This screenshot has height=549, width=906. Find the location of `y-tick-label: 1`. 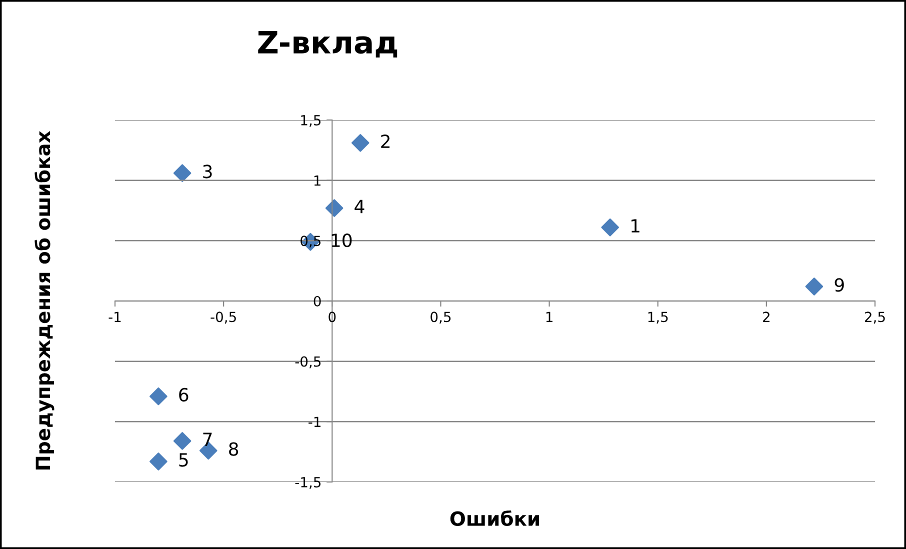

y-tick-label: 1 is located at coordinates (317, 180).